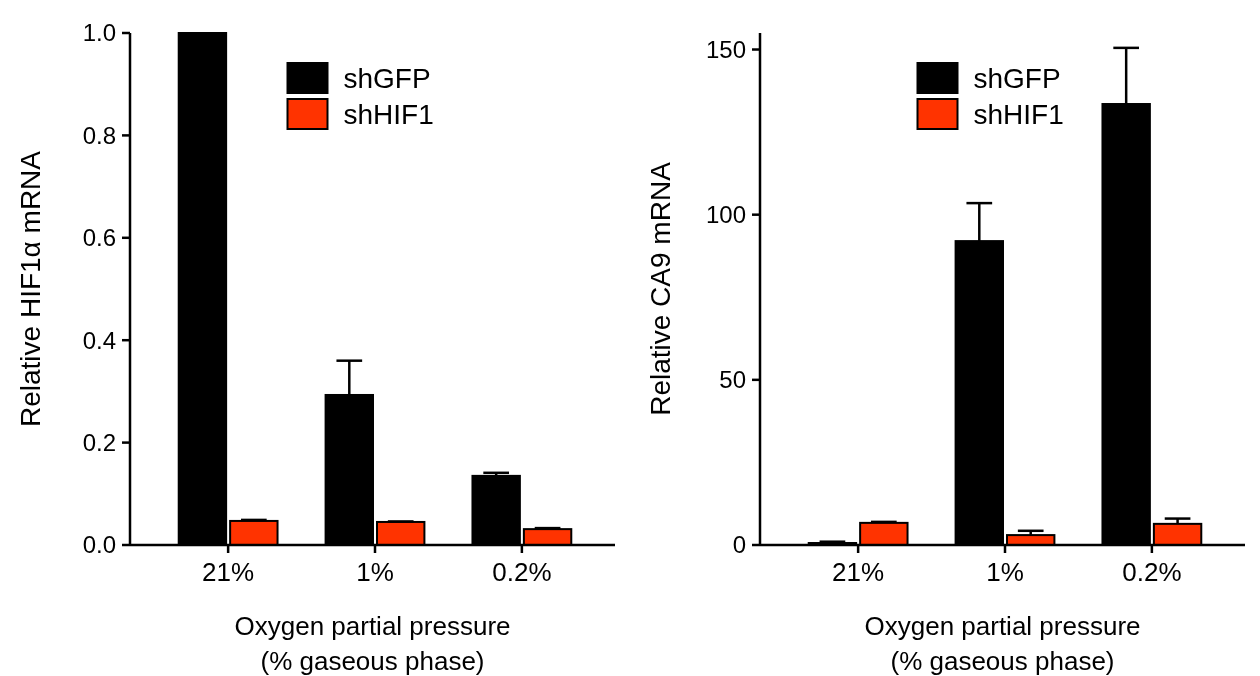 This screenshot has height=676, width=1260. I want to click on y-axis-title: Relative CA9 mRNA, so click(660, 288).